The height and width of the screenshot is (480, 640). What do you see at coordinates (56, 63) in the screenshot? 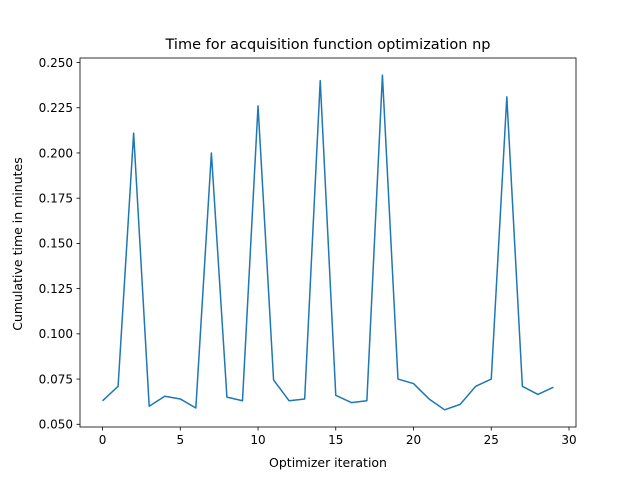
I see `y-tick-label: 0.250` at bounding box center [56, 63].